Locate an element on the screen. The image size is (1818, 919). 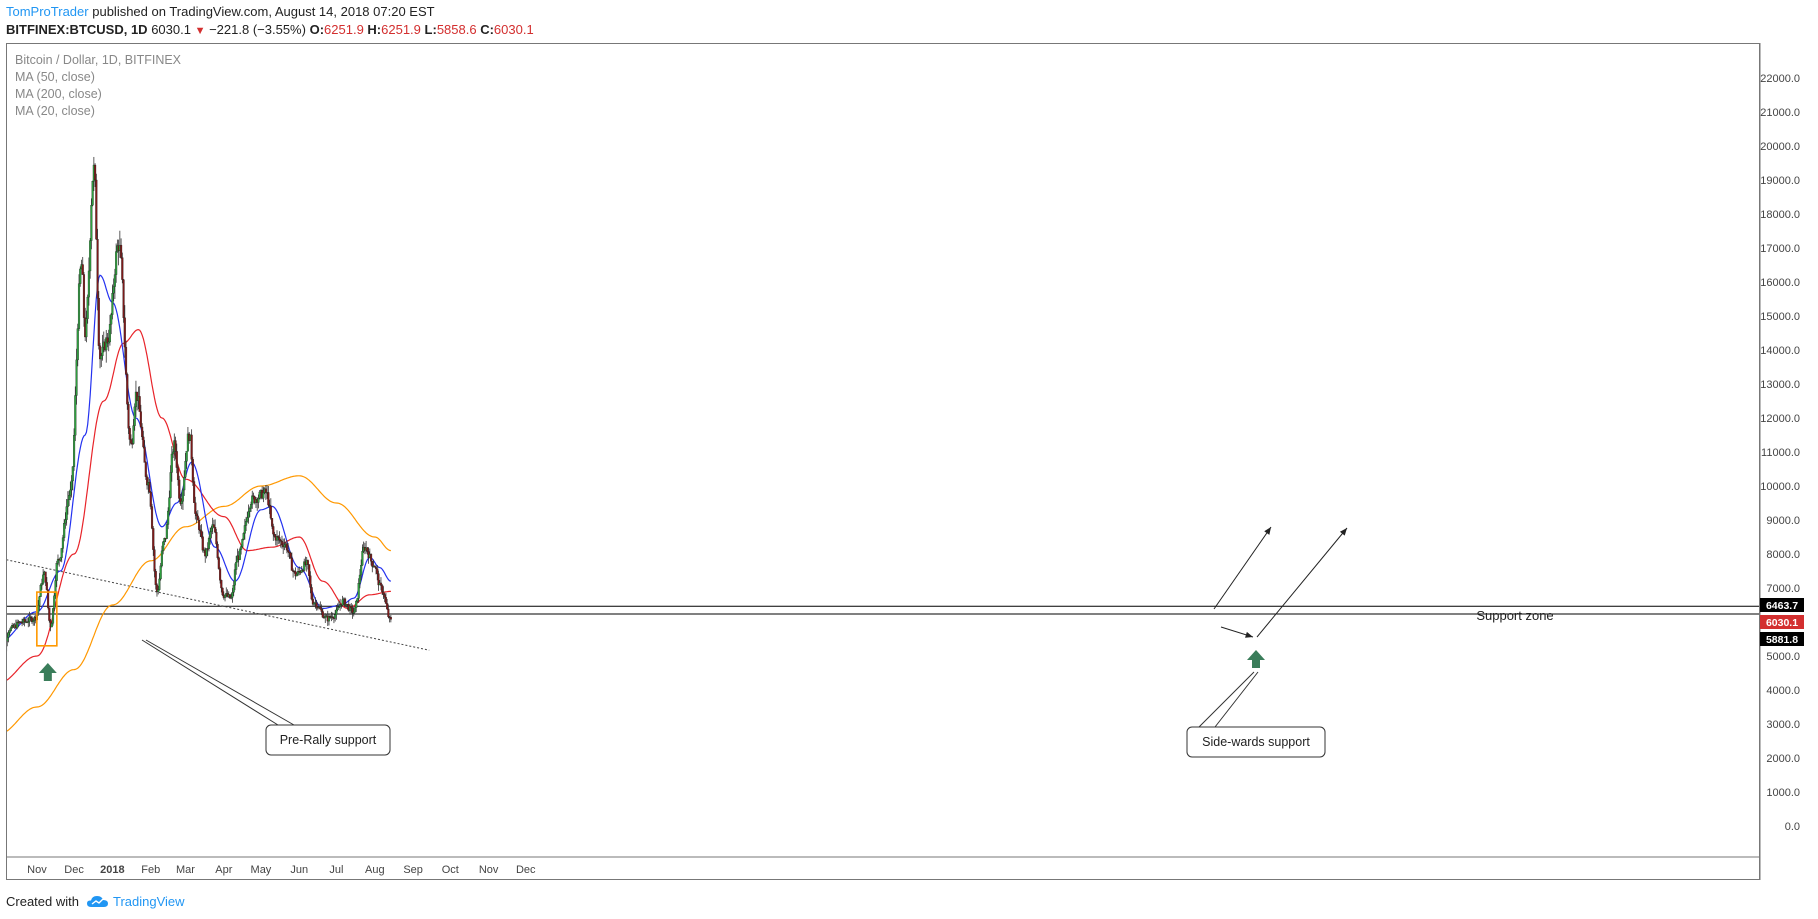
sideways-callout-text: Side-wards support is located at coordinates (1256, 742).